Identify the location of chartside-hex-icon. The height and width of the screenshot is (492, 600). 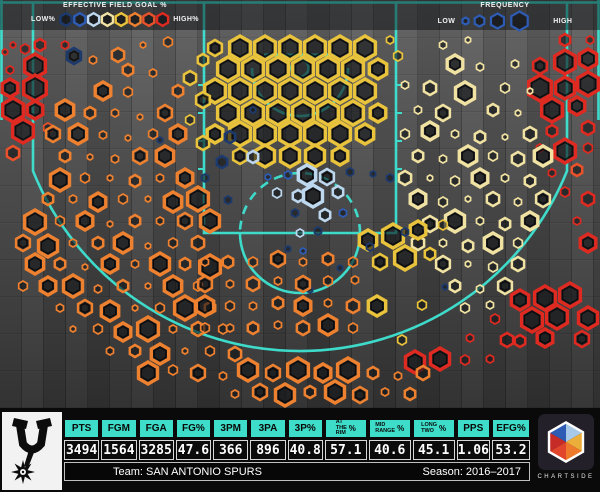
(566, 442).